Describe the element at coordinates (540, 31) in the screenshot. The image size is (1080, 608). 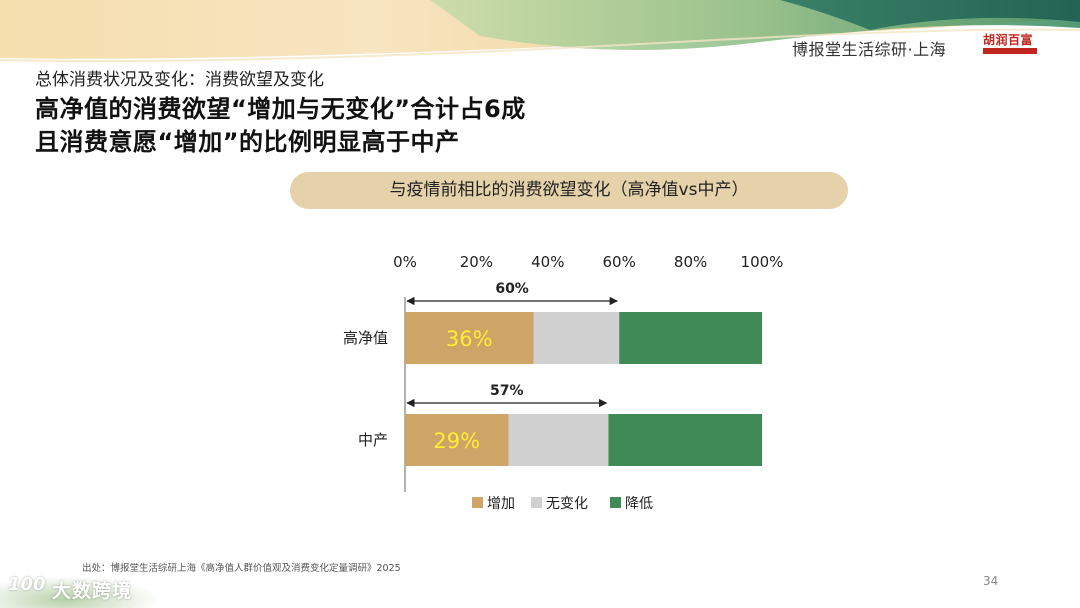
I see `header-banner` at that location.